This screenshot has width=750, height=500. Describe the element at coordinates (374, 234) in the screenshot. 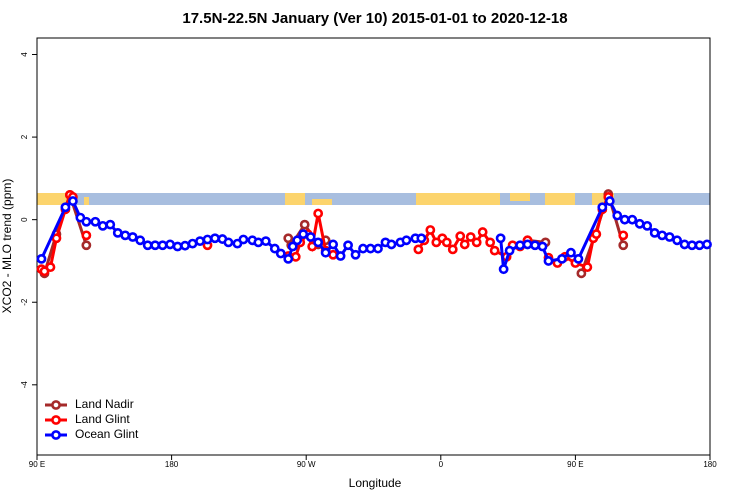

I see `series-line` at that location.